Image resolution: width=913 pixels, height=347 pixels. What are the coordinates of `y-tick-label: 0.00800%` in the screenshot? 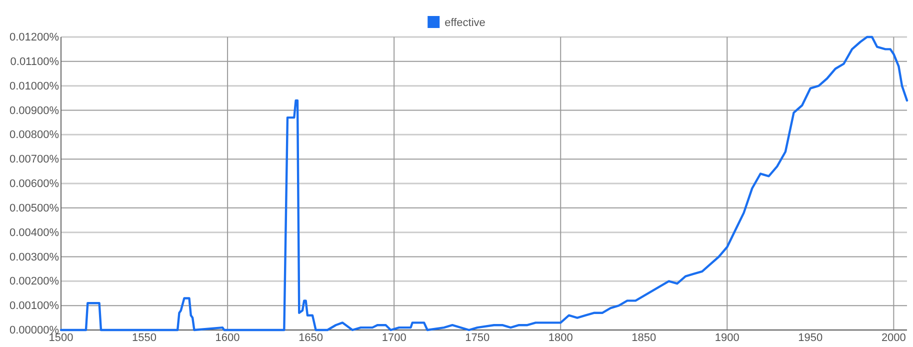 It's located at (34, 135).